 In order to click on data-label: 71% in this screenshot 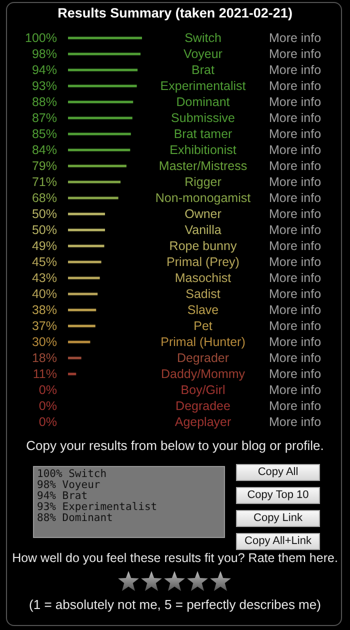, I will do `click(44, 182)`.